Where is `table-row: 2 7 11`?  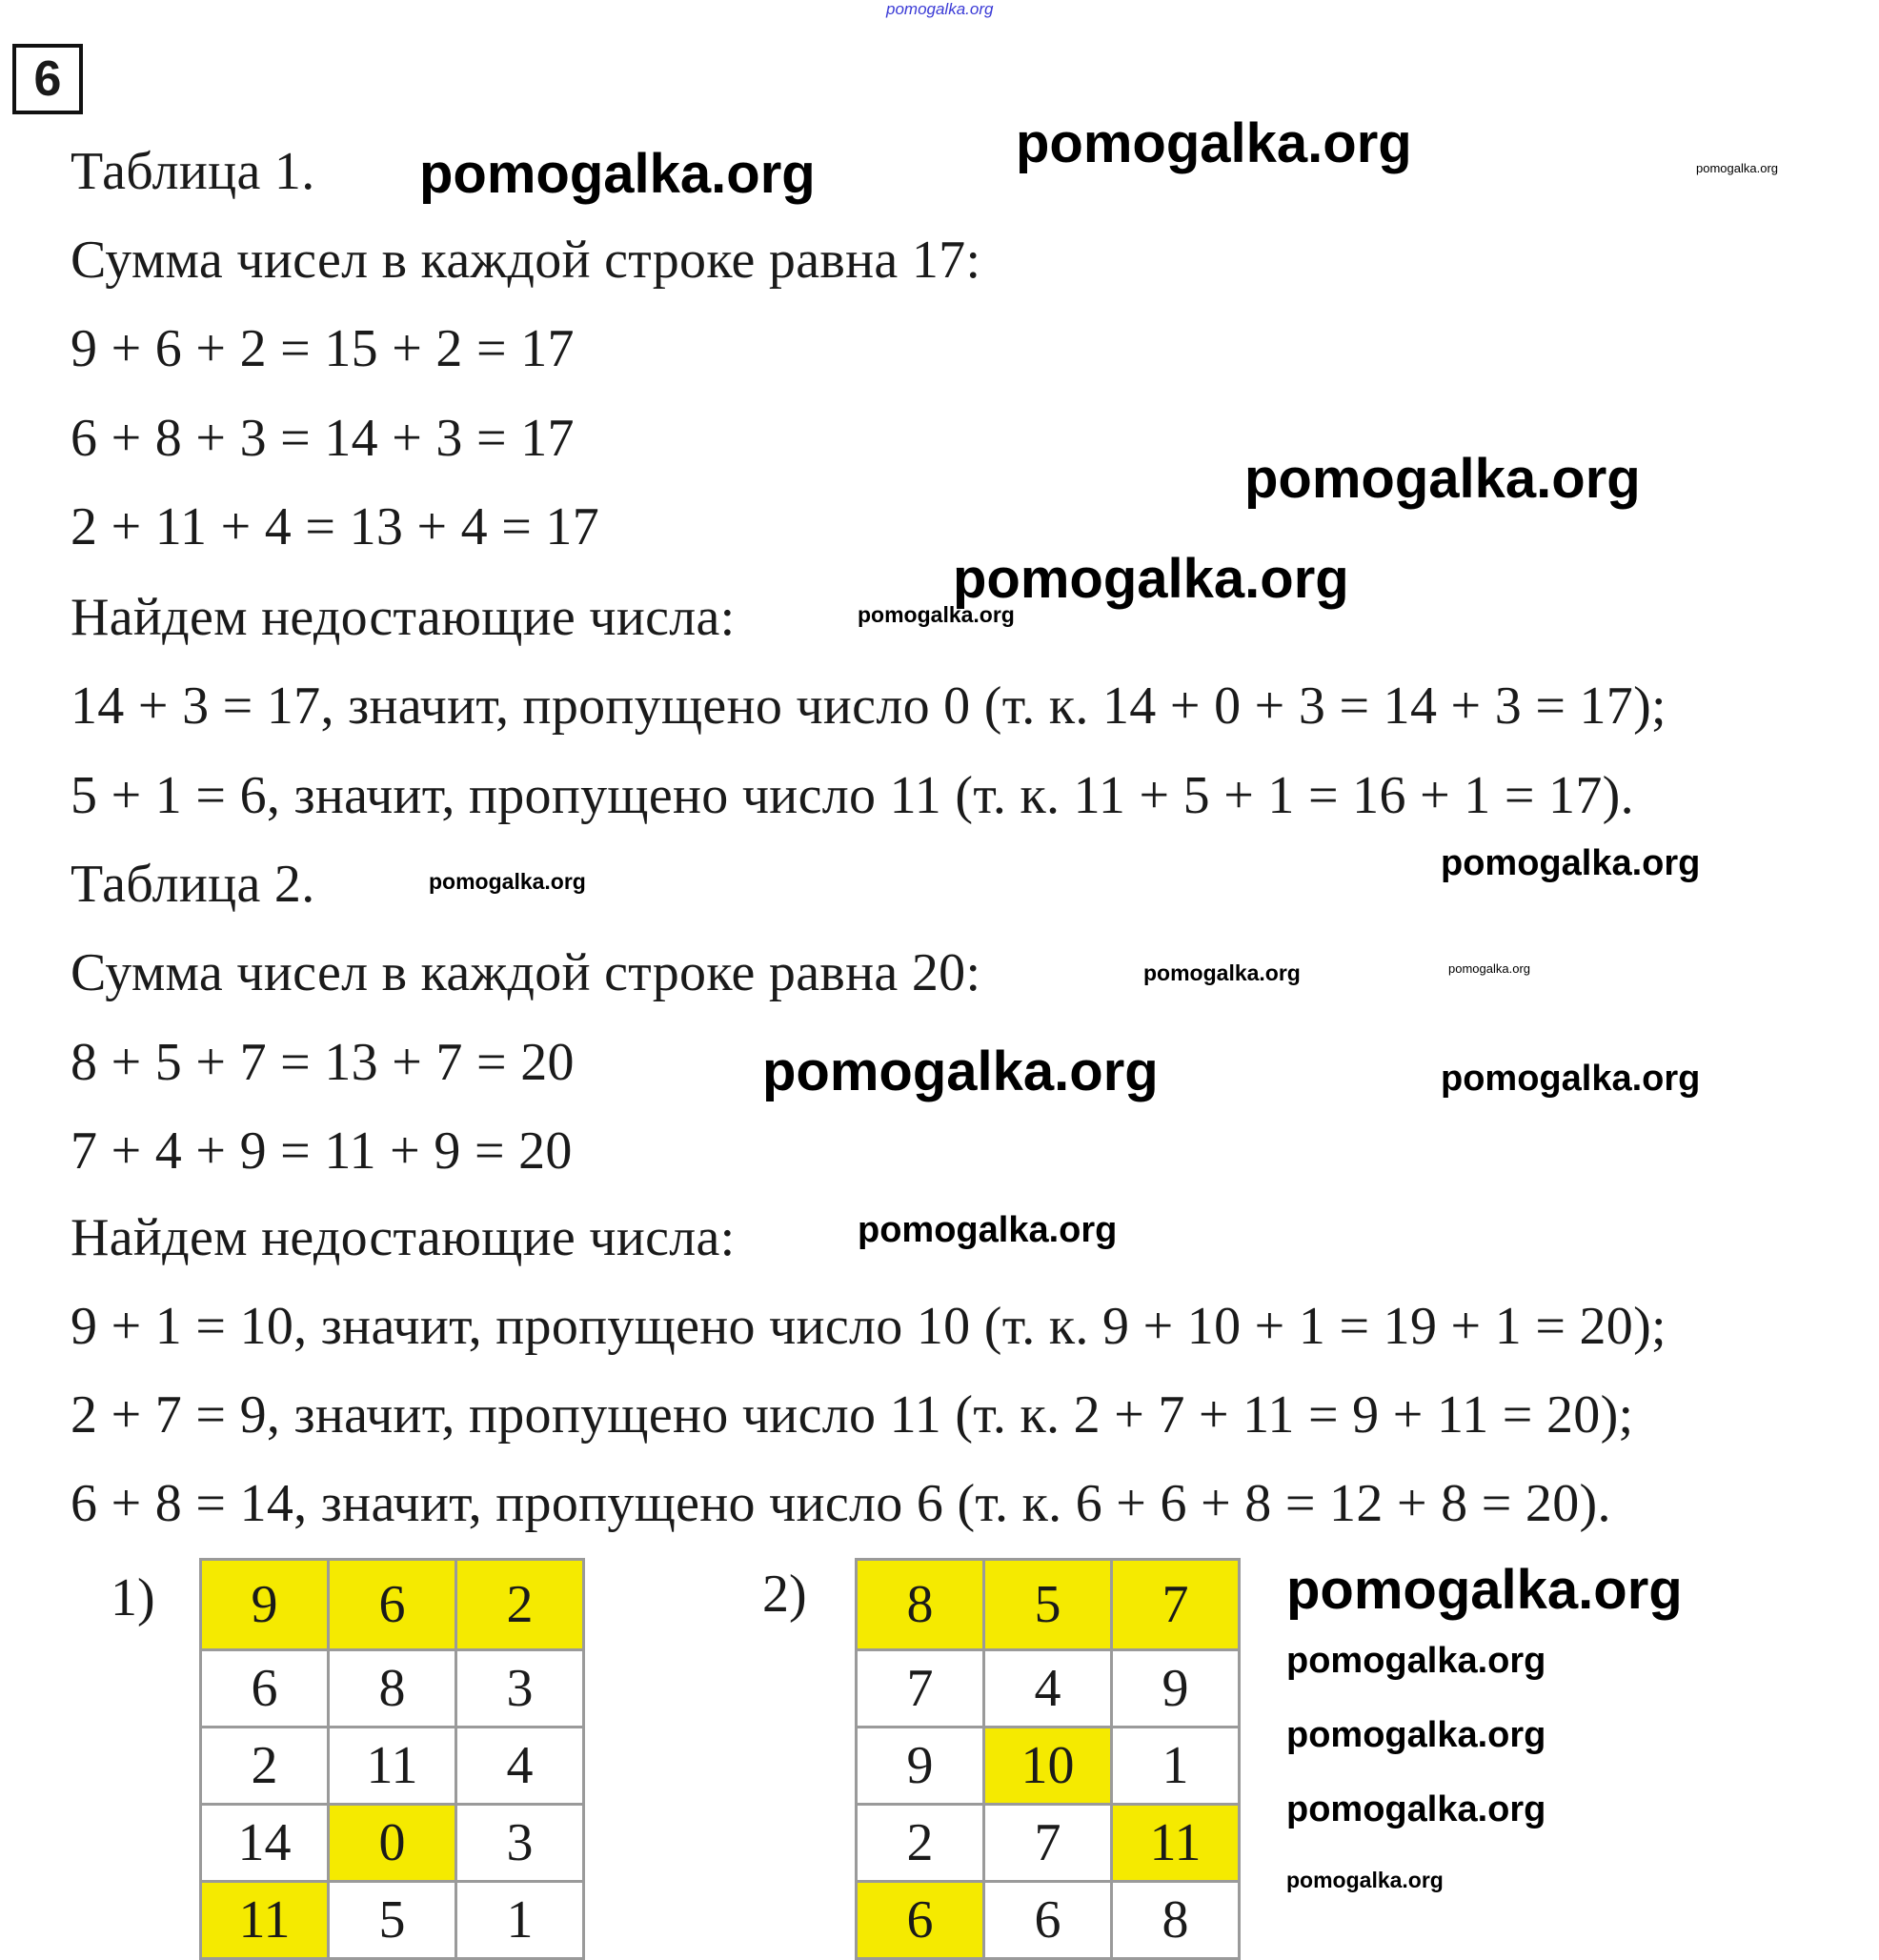
table-row: 2 7 11 is located at coordinates (1048, 1843).